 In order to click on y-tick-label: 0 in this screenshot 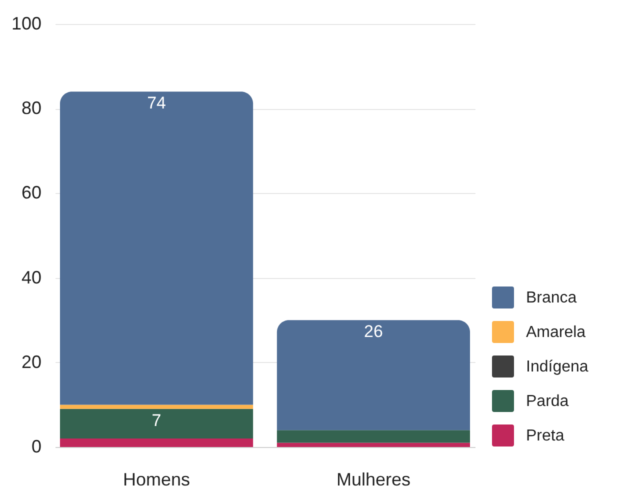, I will do `click(36, 446)`.